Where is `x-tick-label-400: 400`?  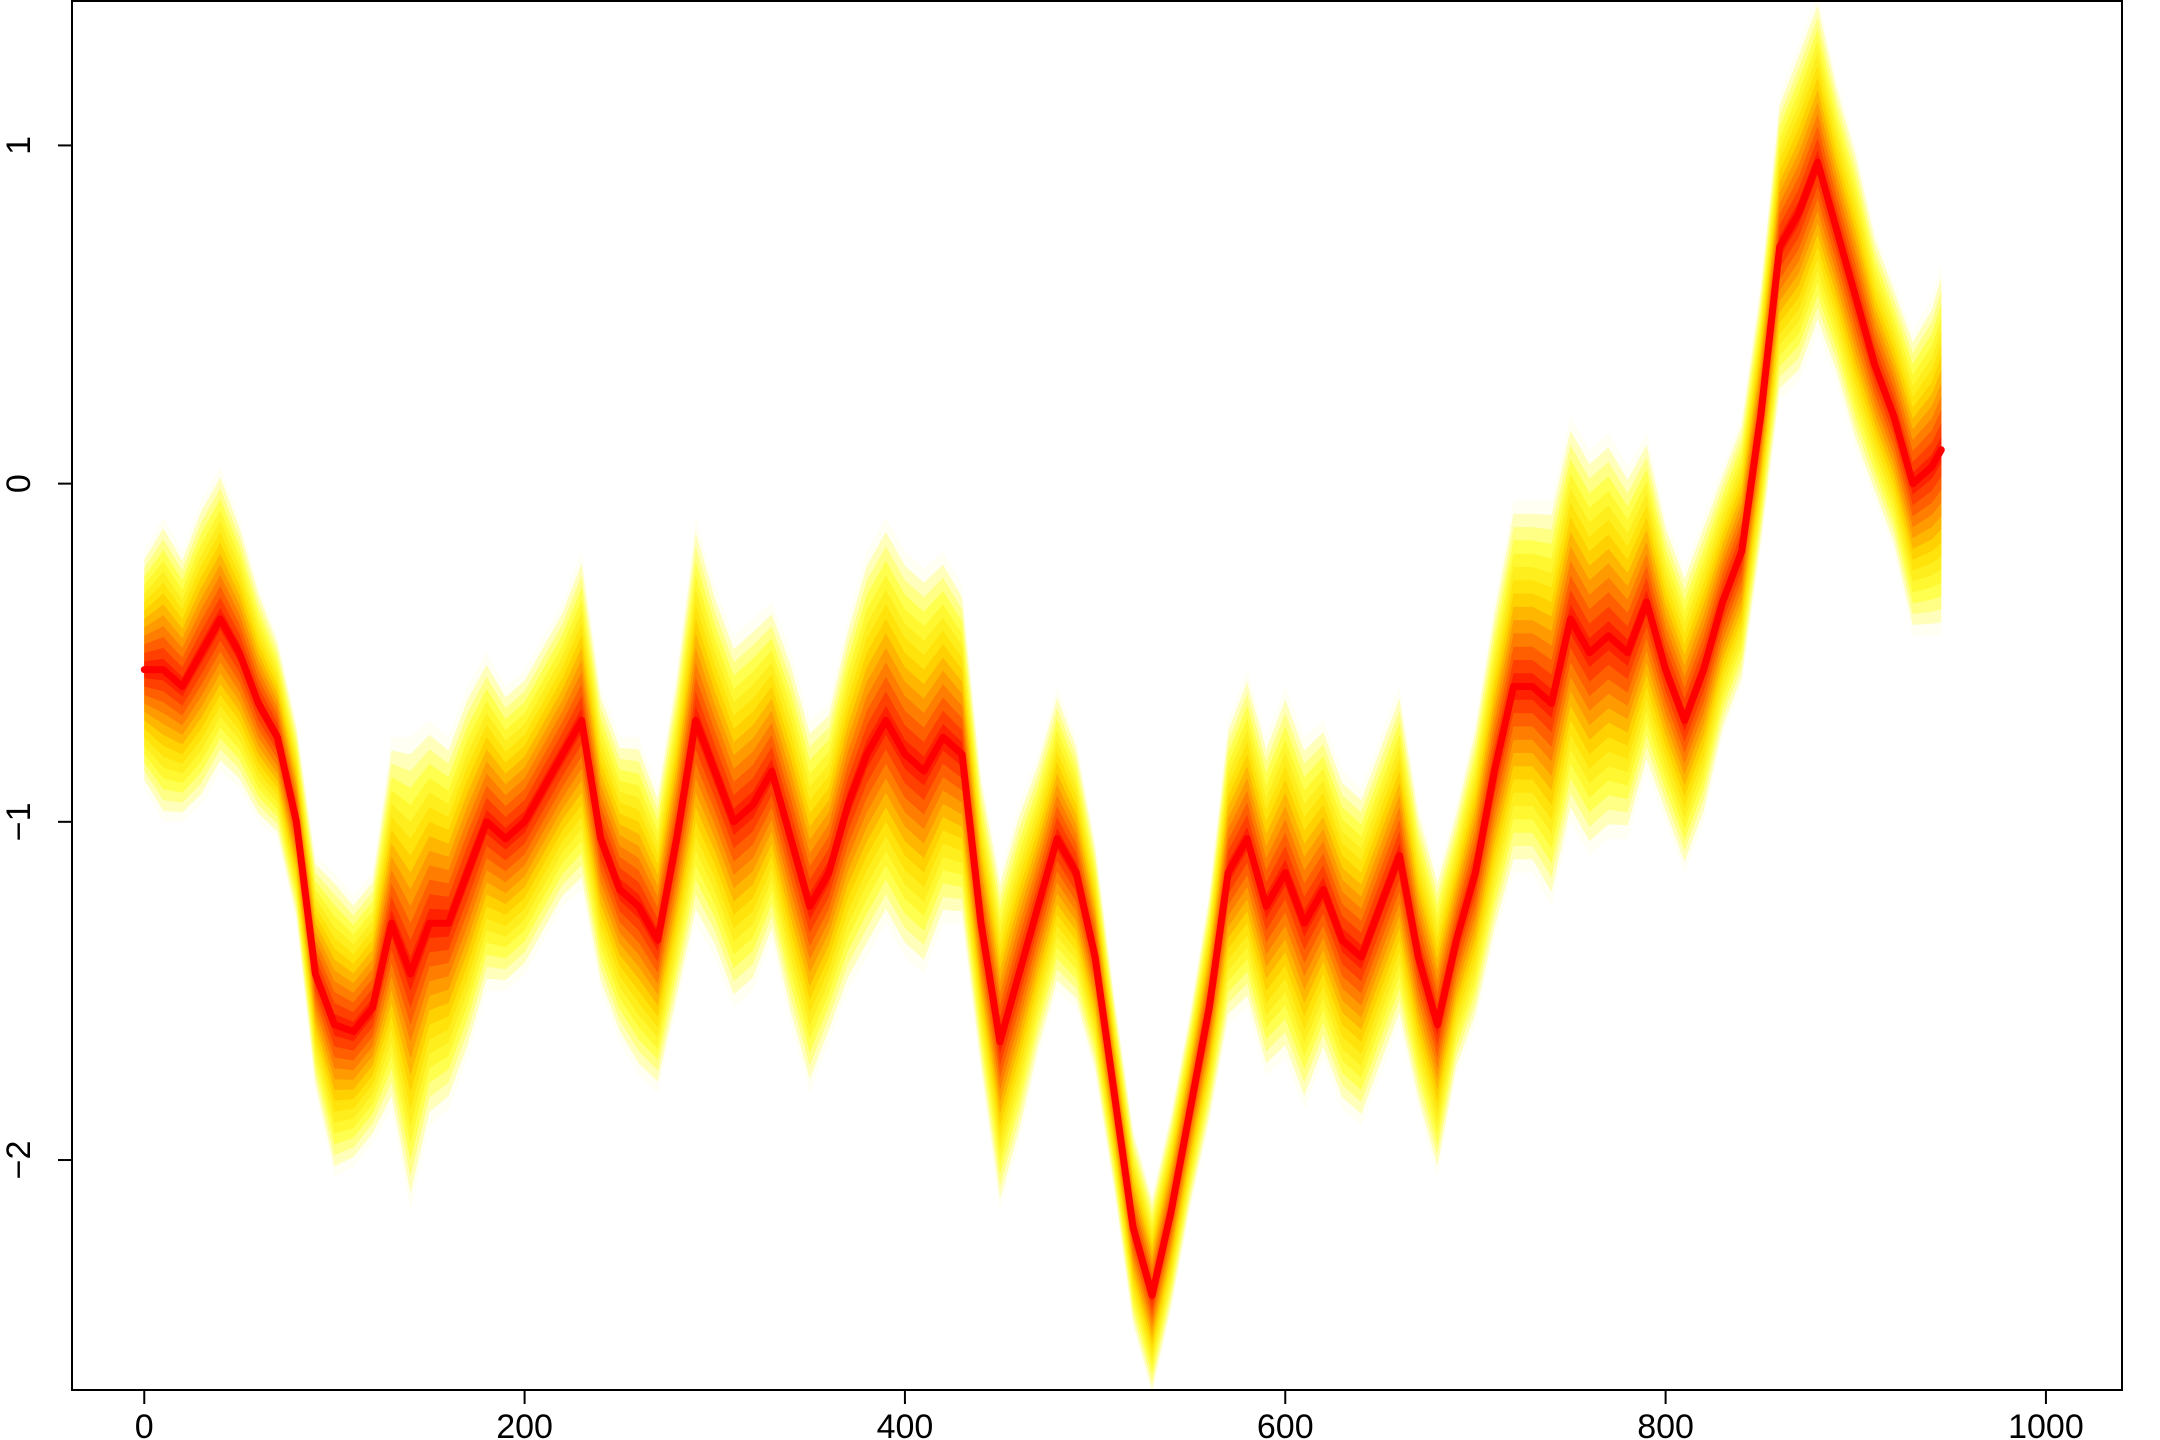
x-tick-label-400: 400 is located at coordinates (905, 1424).